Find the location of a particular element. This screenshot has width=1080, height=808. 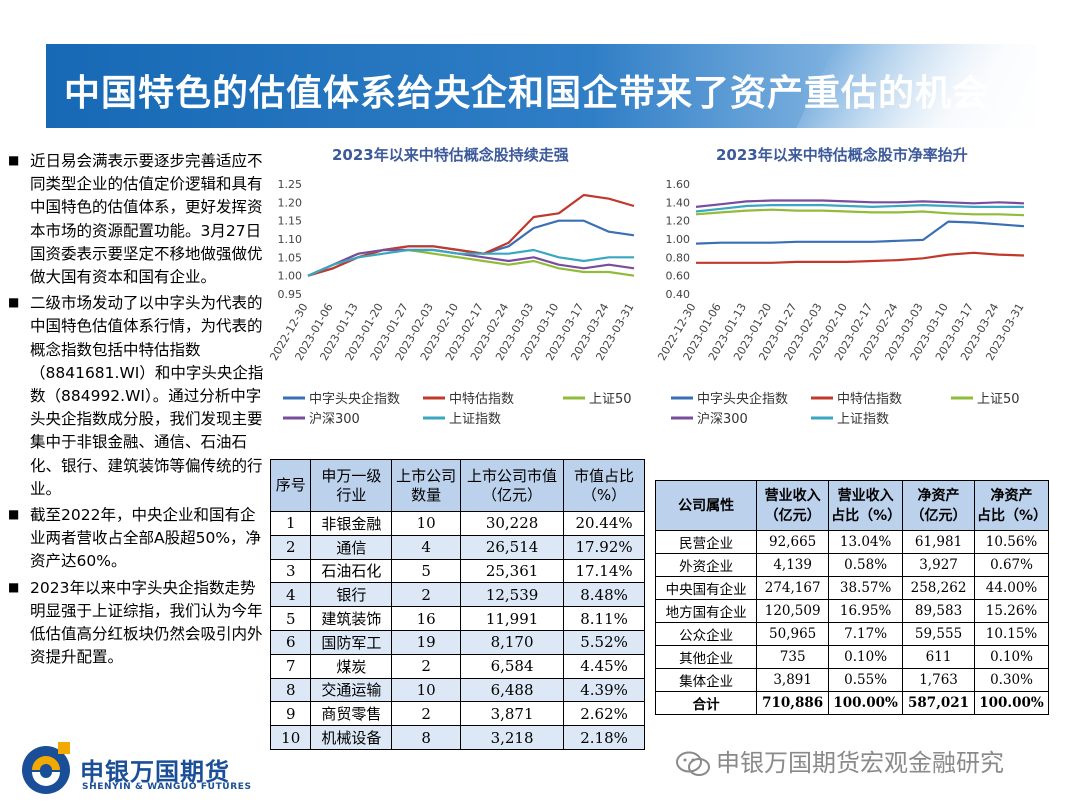

table-cell: 100.00% is located at coordinates (1011, 703).